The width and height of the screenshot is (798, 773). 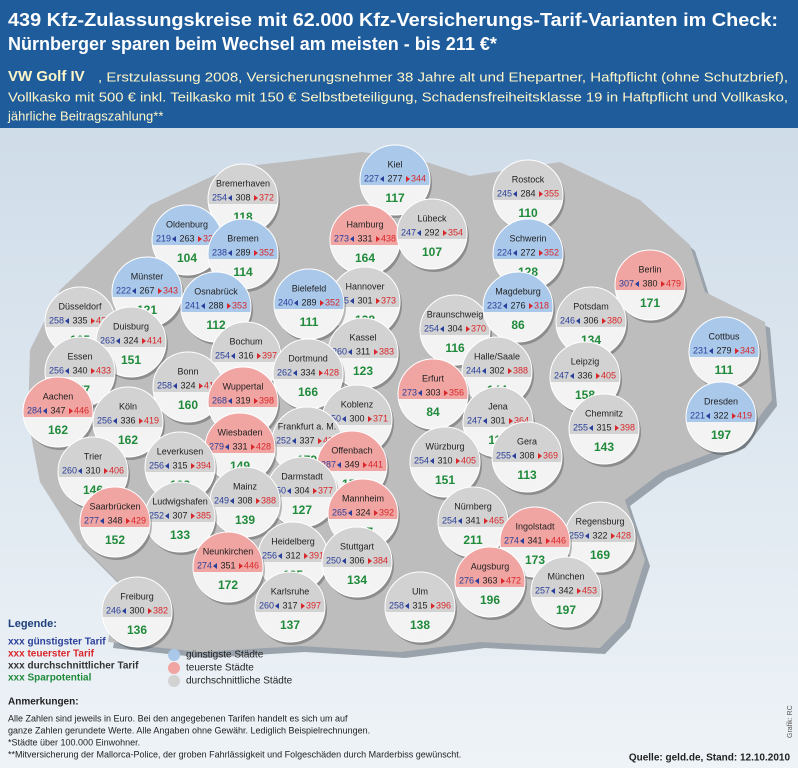 What do you see at coordinates (489, 580) in the screenshot?
I see `avg-tariff: 363` at bounding box center [489, 580].